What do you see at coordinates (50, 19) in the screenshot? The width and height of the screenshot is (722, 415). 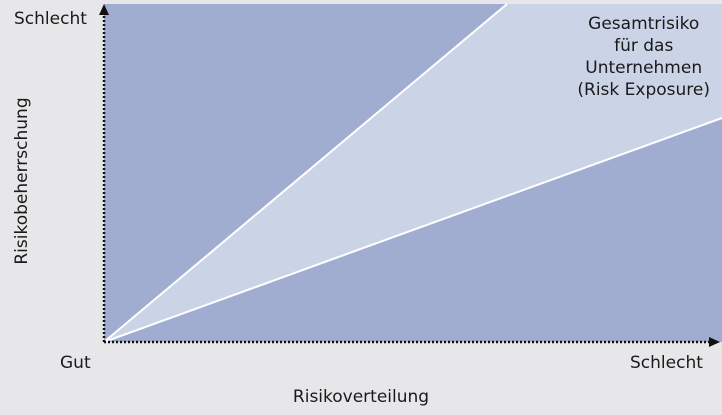 I see `y-axis-top-label: Schlecht` at bounding box center [50, 19].